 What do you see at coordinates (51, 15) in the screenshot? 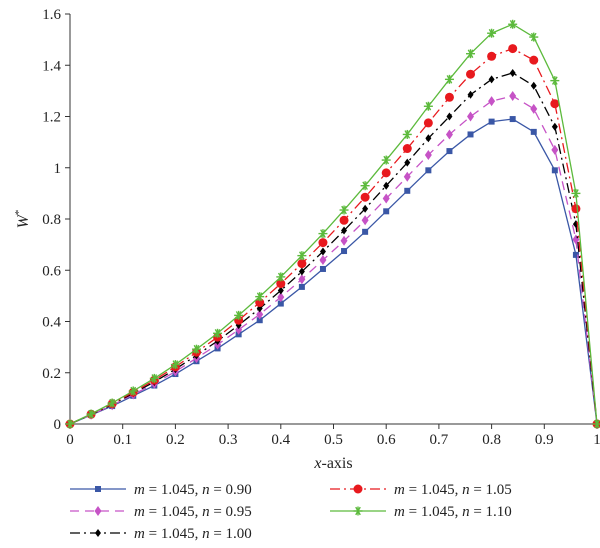
I see `y-tick-label: 1.6` at bounding box center [51, 15].